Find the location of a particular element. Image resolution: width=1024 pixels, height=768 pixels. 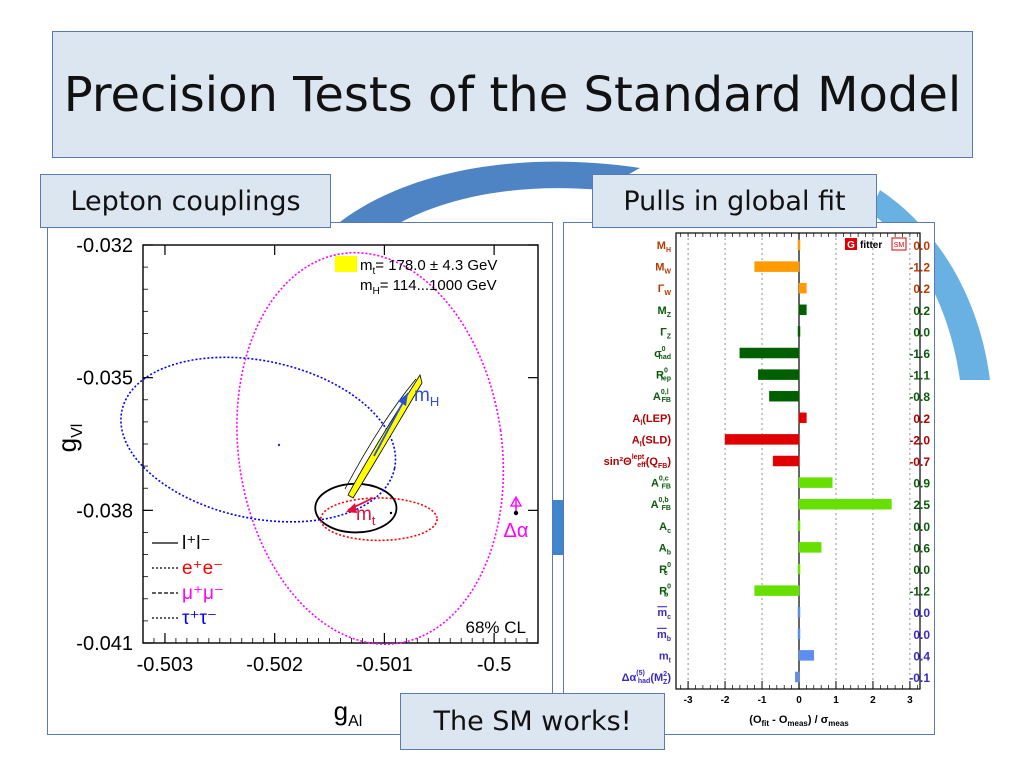

category-label: ΓW is located at coordinates (665, 290).